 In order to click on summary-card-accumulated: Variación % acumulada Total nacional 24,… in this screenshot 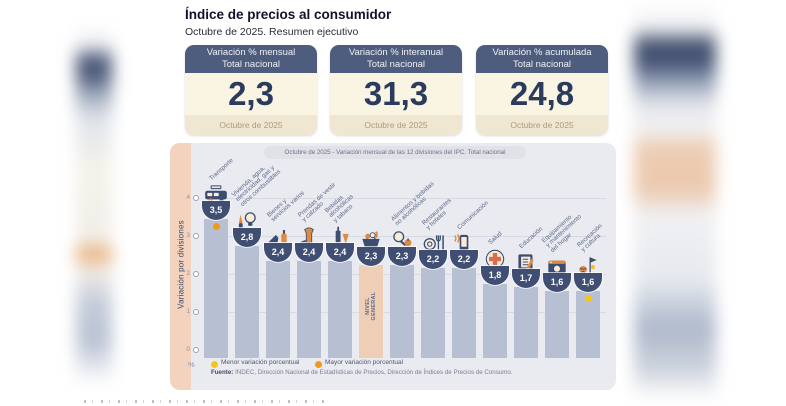, I will do `click(542, 90)`.